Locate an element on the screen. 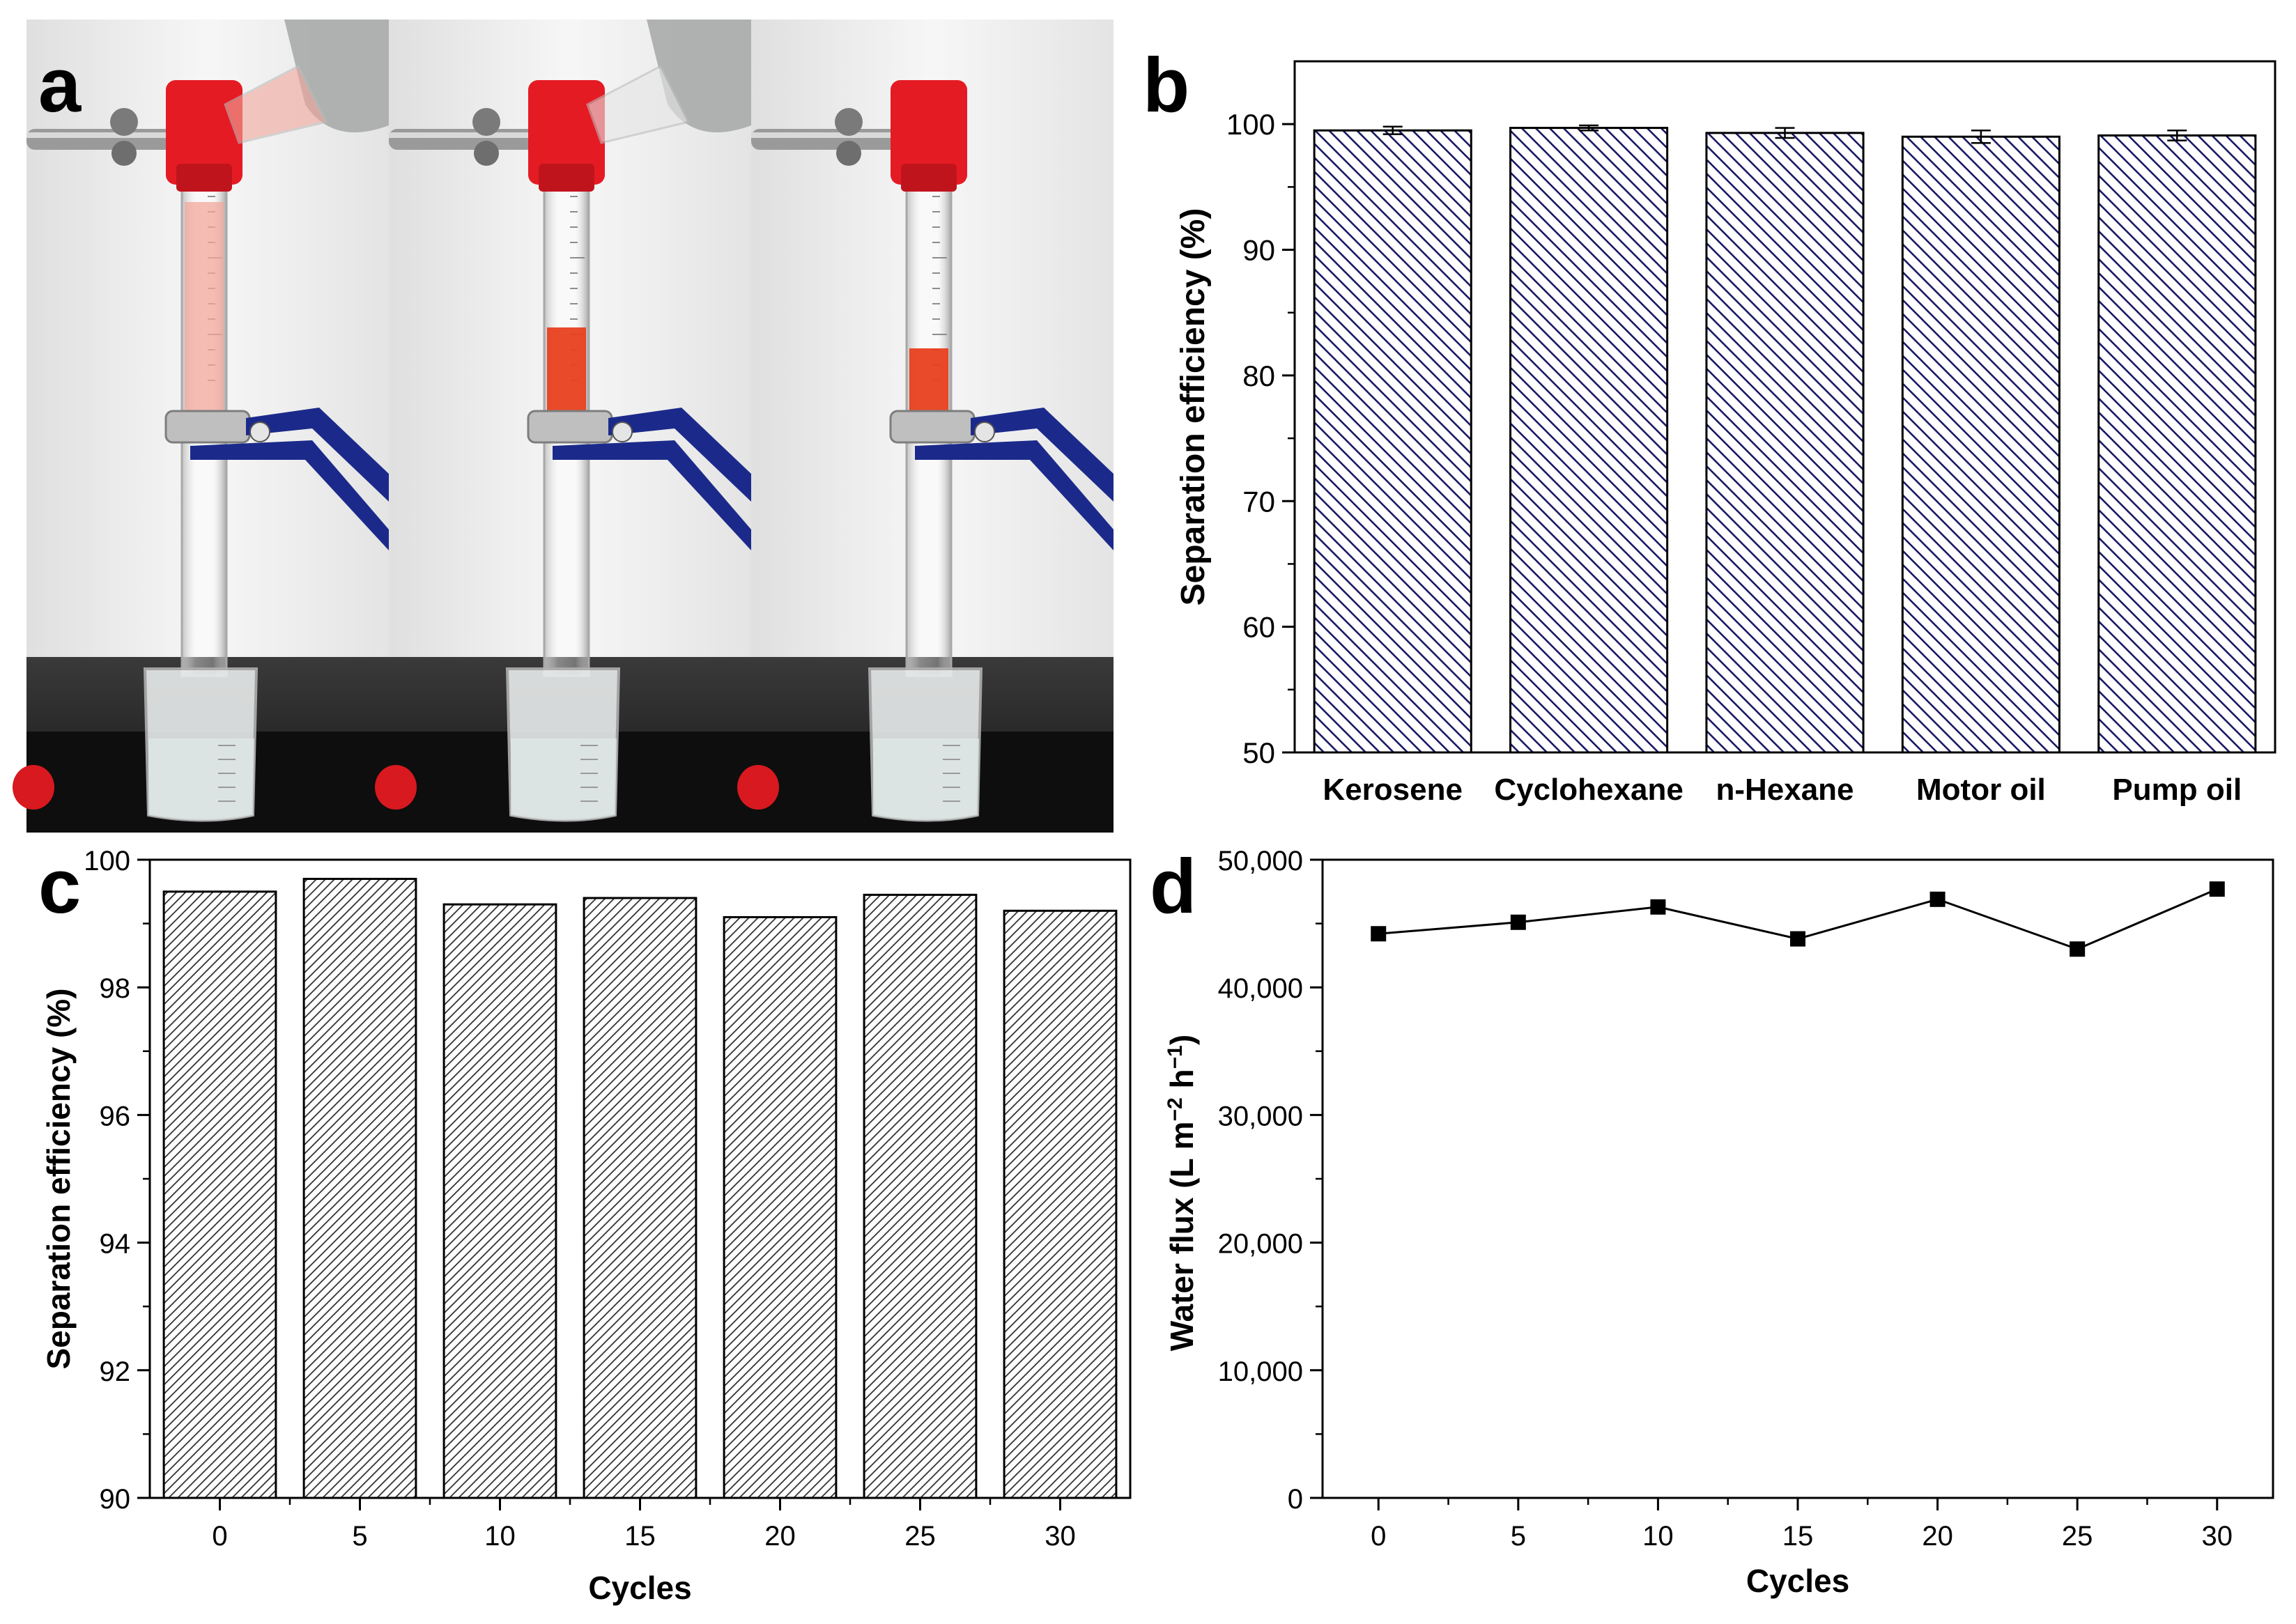 This screenshot has height=1624, width=2296. y-axis-title-part: Water flux (L m is located at coordinates (1182, 1236).